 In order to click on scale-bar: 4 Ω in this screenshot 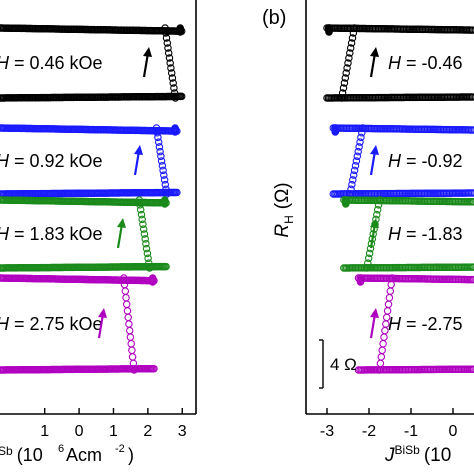, I will do `click(338, 364)`.